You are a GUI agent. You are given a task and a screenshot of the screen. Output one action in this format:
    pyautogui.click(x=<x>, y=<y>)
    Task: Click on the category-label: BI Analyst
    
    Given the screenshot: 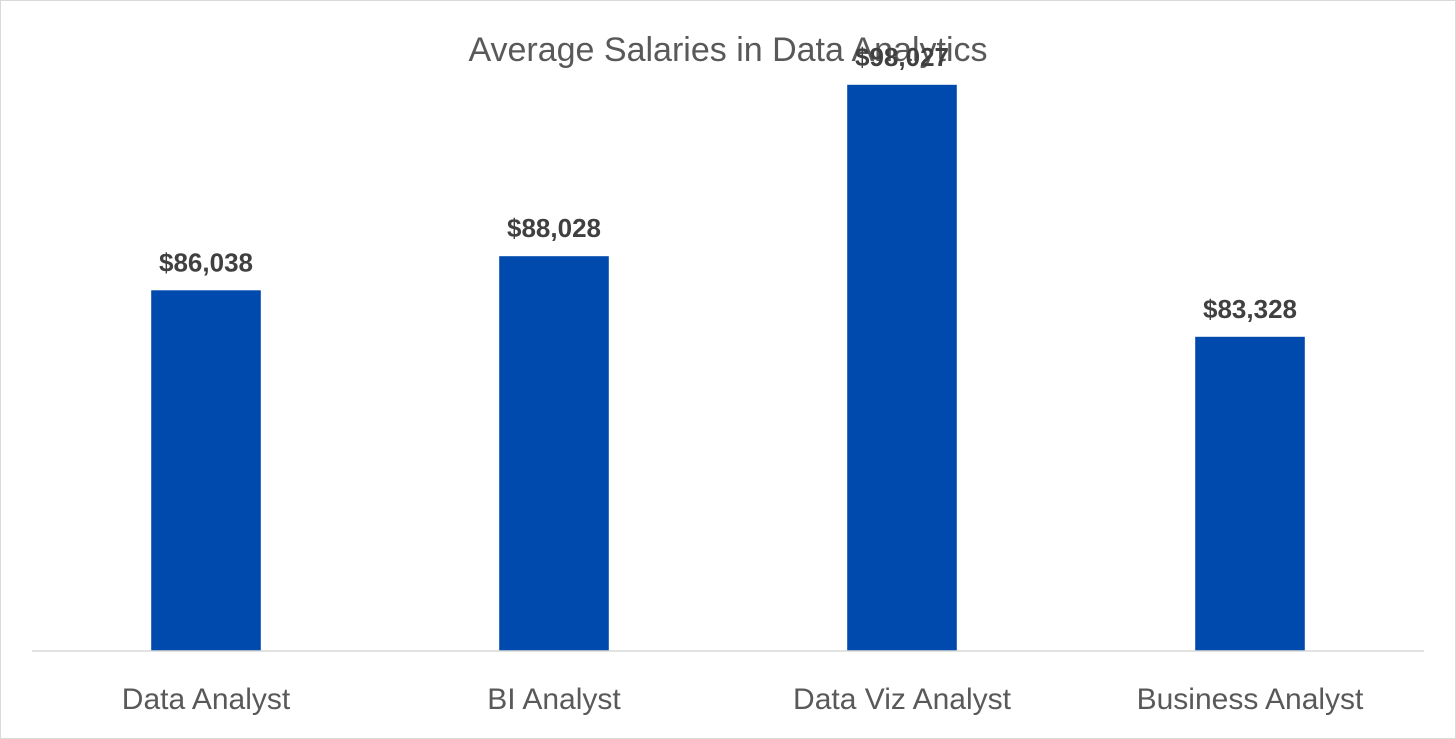 What is the action you would take?
    pyautogui.click(x=554, y=699)
    